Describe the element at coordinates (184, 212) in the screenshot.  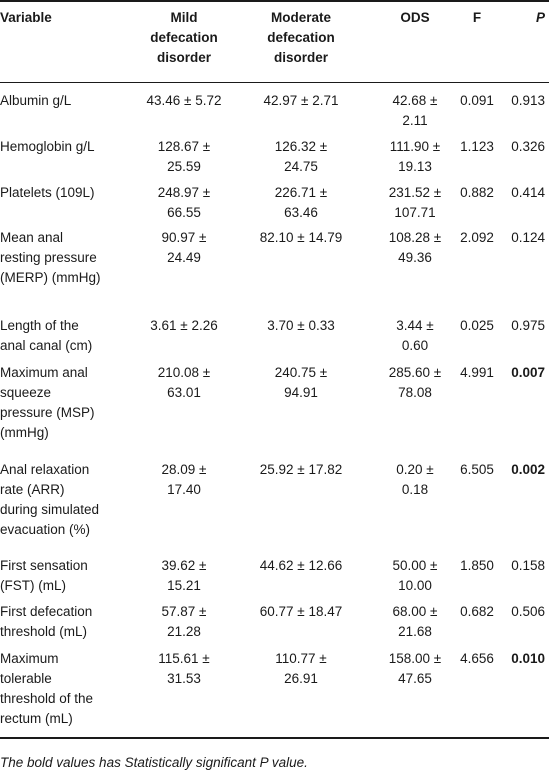
I see `cell-mild: 66.55` at that location.